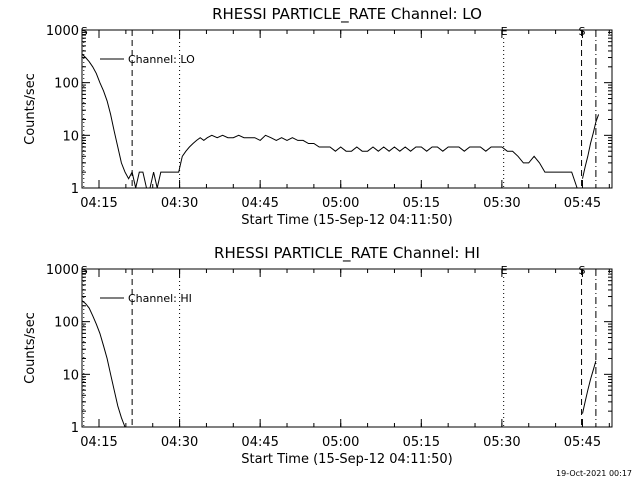 This screenshot has width=640, height=480. Describe the element at coordinates (347, 14) in the screenshot. I see `chart-title: RHESSI PARTICLE_RATE Channel: LO` at that location.